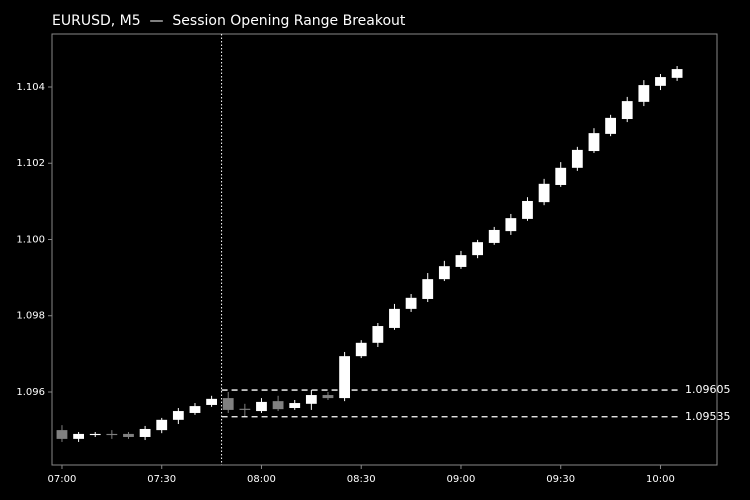  What do you see at coordinates (660, 479) in the screenshot?
I see `x-tick-label: 10:00` at bounding box center [660, 479].